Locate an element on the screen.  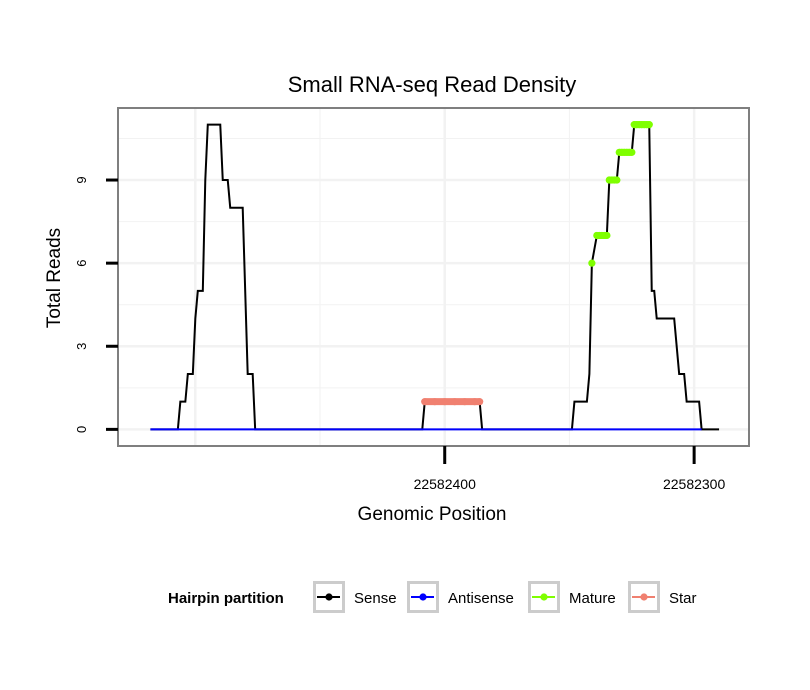
y-tick-label: 3 is located at coordinates (81, 346).